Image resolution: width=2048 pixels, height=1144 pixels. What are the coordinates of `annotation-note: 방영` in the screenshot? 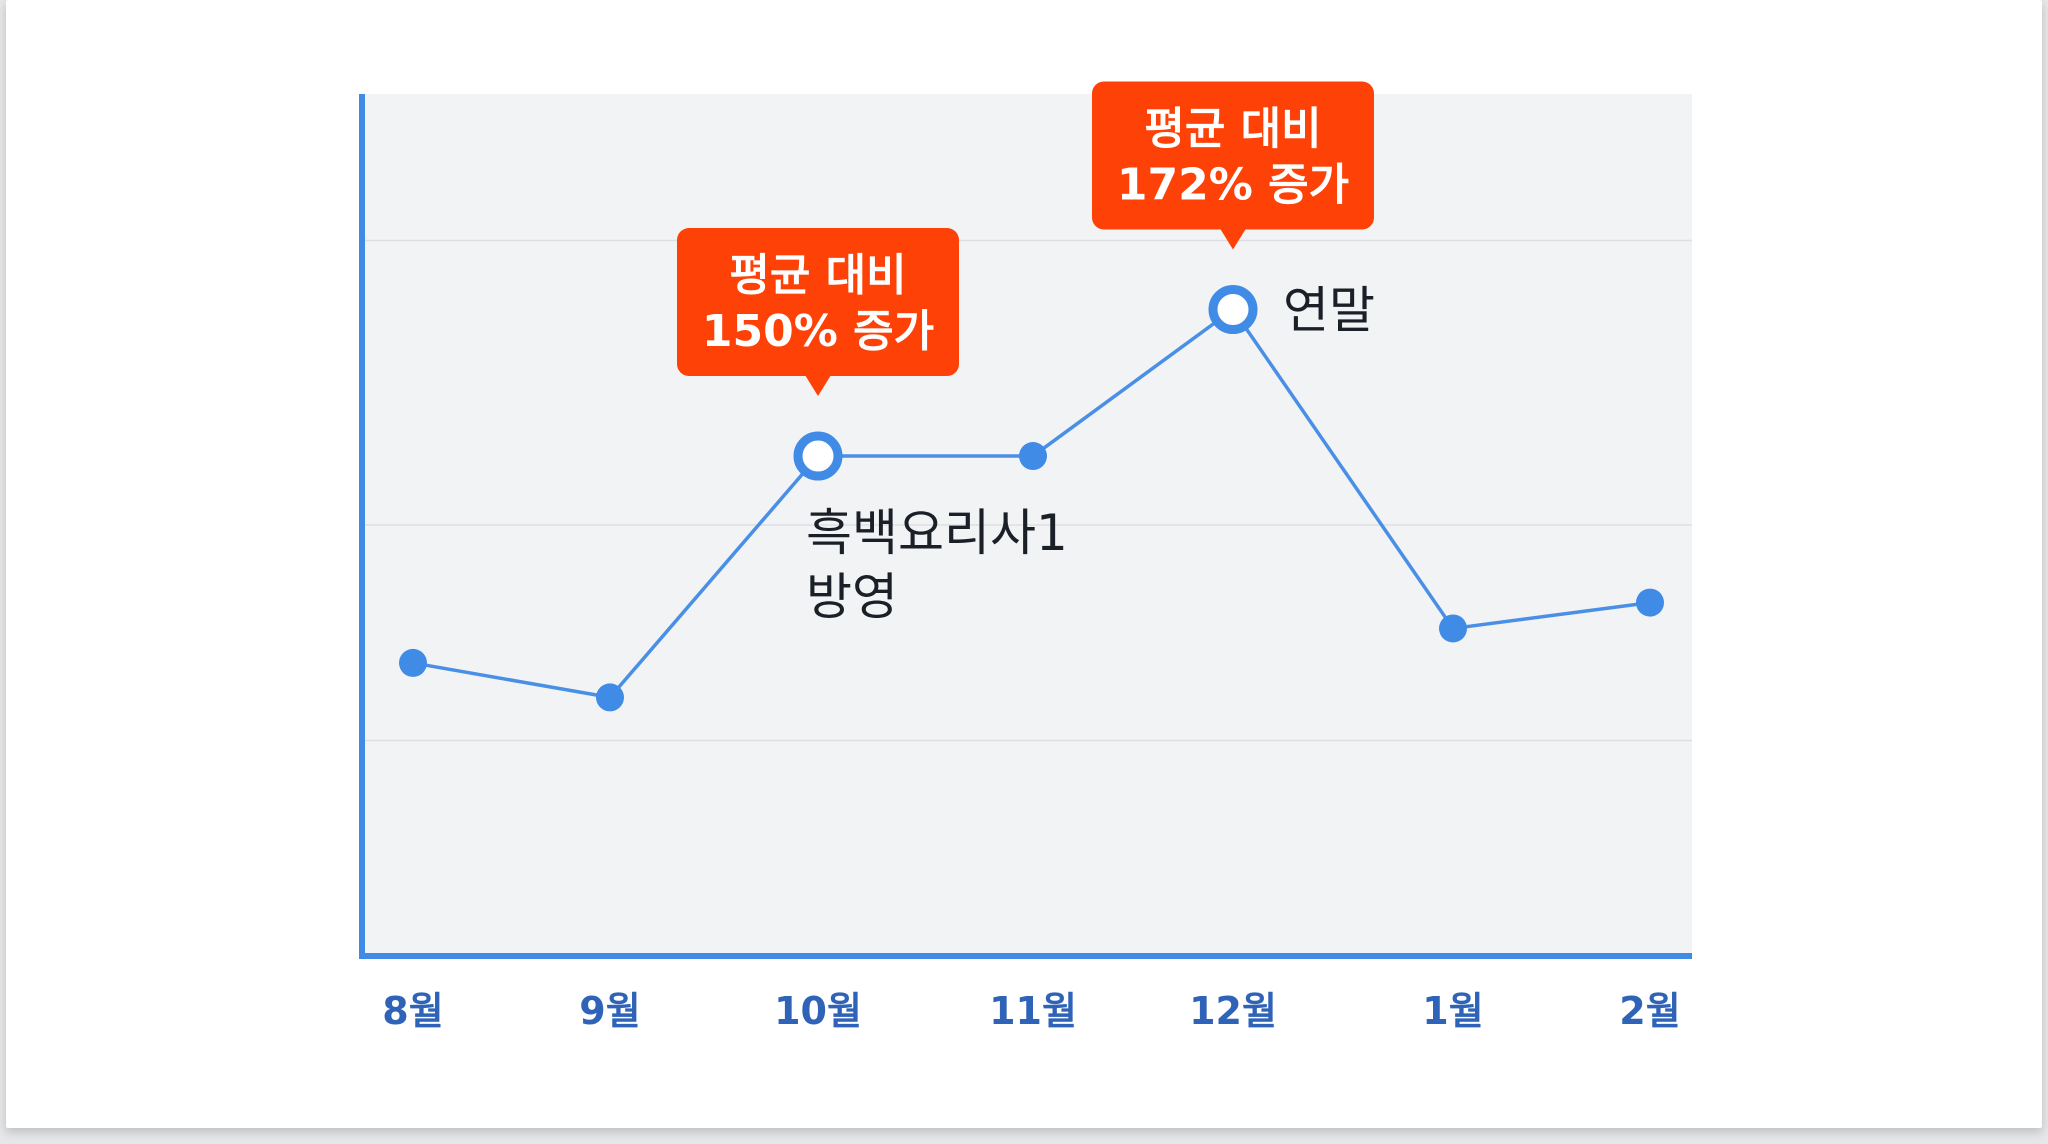 It's located at (852, 597).